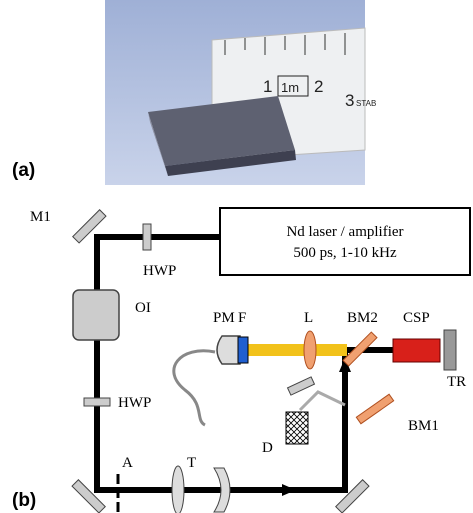 The height and width of the screenshot is (513, 473). What do you see at coordinates (308, 318) in the screenshot?
I see `label: L` at bounding box center [308, 318].